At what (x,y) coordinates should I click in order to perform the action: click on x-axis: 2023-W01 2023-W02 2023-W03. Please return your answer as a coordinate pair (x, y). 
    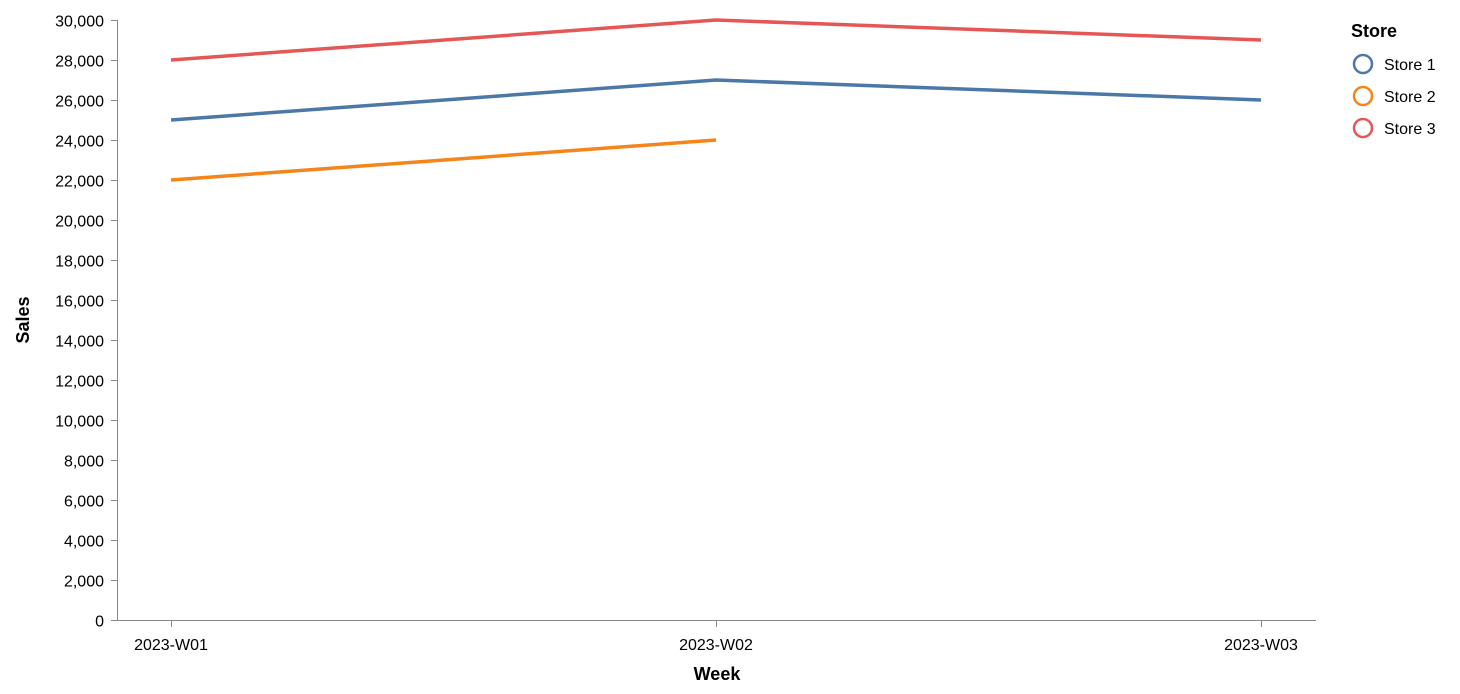
    Looking at the image, I should click on (716, 637).